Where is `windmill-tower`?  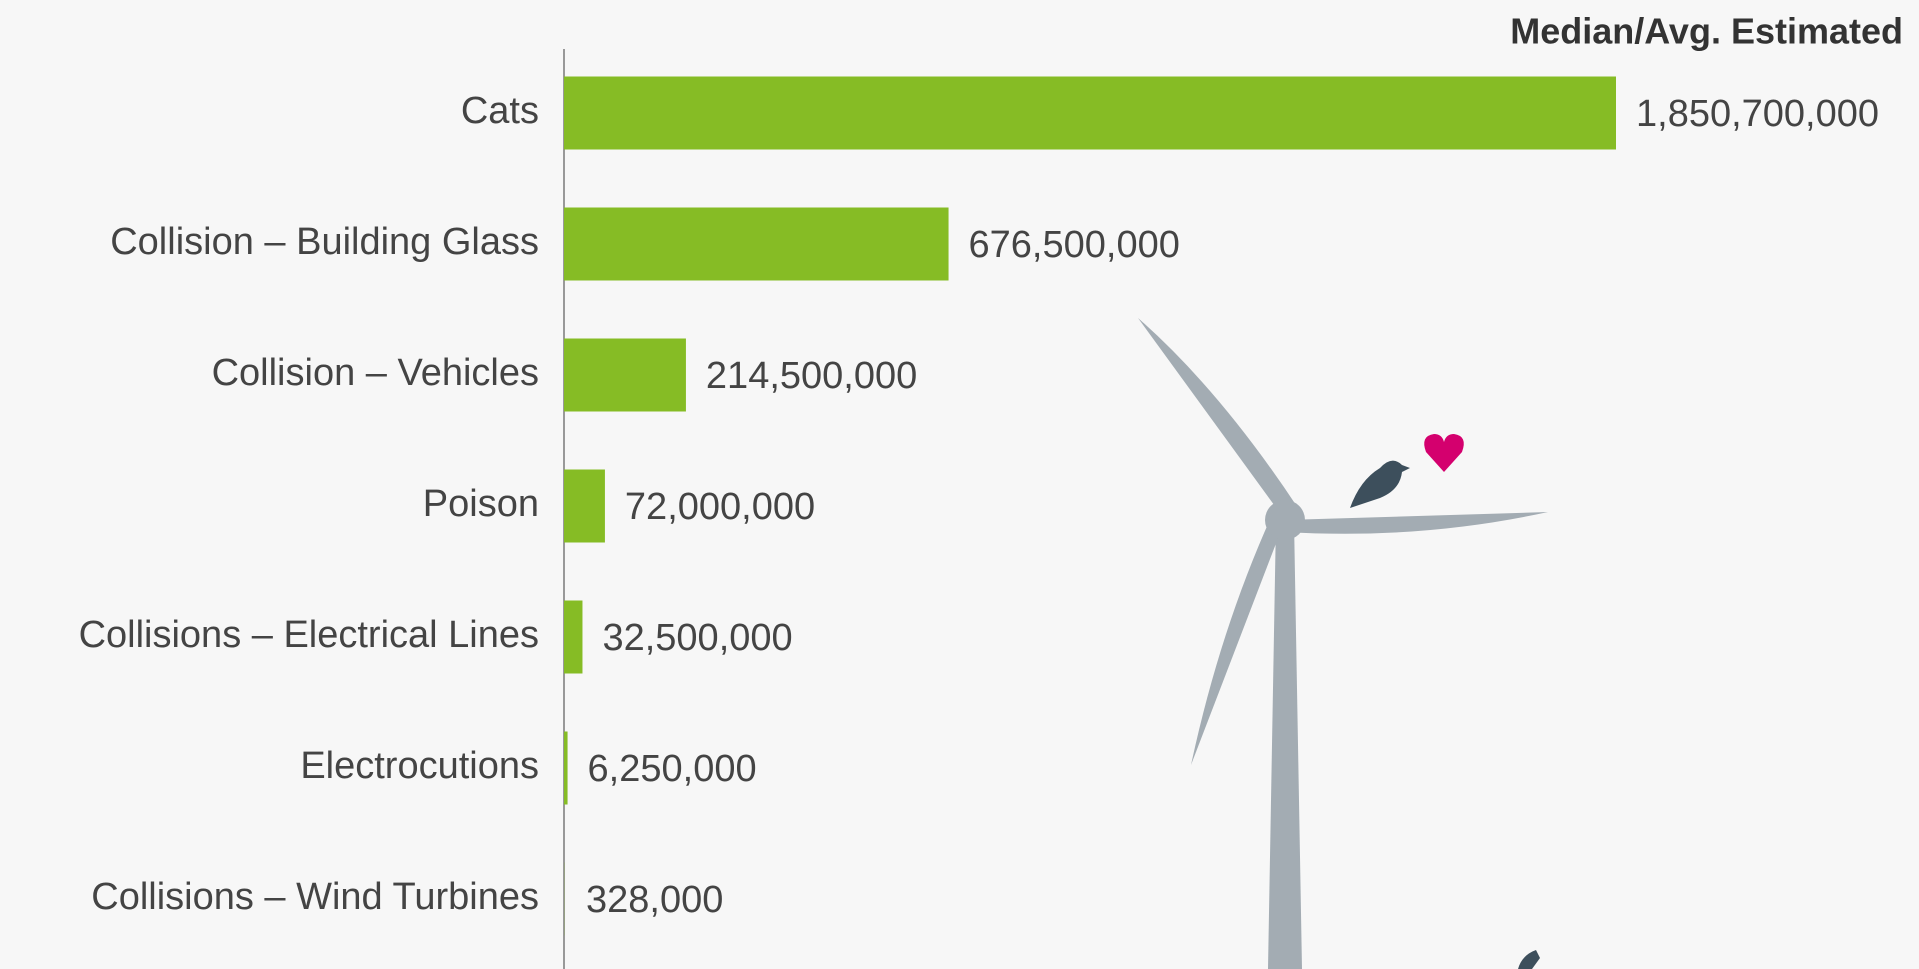
windmill-tower is located at coordinates (1285, 744).